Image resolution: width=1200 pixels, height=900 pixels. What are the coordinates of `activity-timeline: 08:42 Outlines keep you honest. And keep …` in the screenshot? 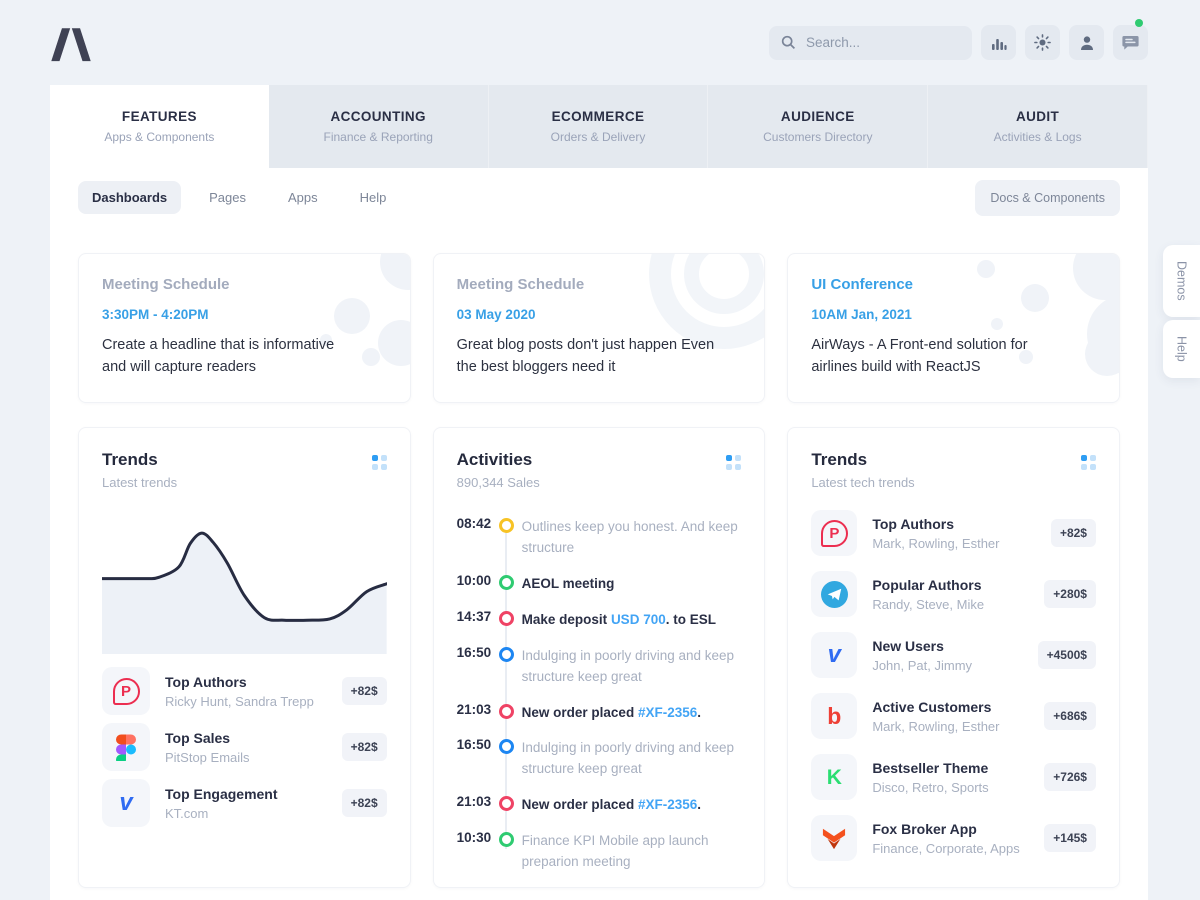 It's located at (599, 694).